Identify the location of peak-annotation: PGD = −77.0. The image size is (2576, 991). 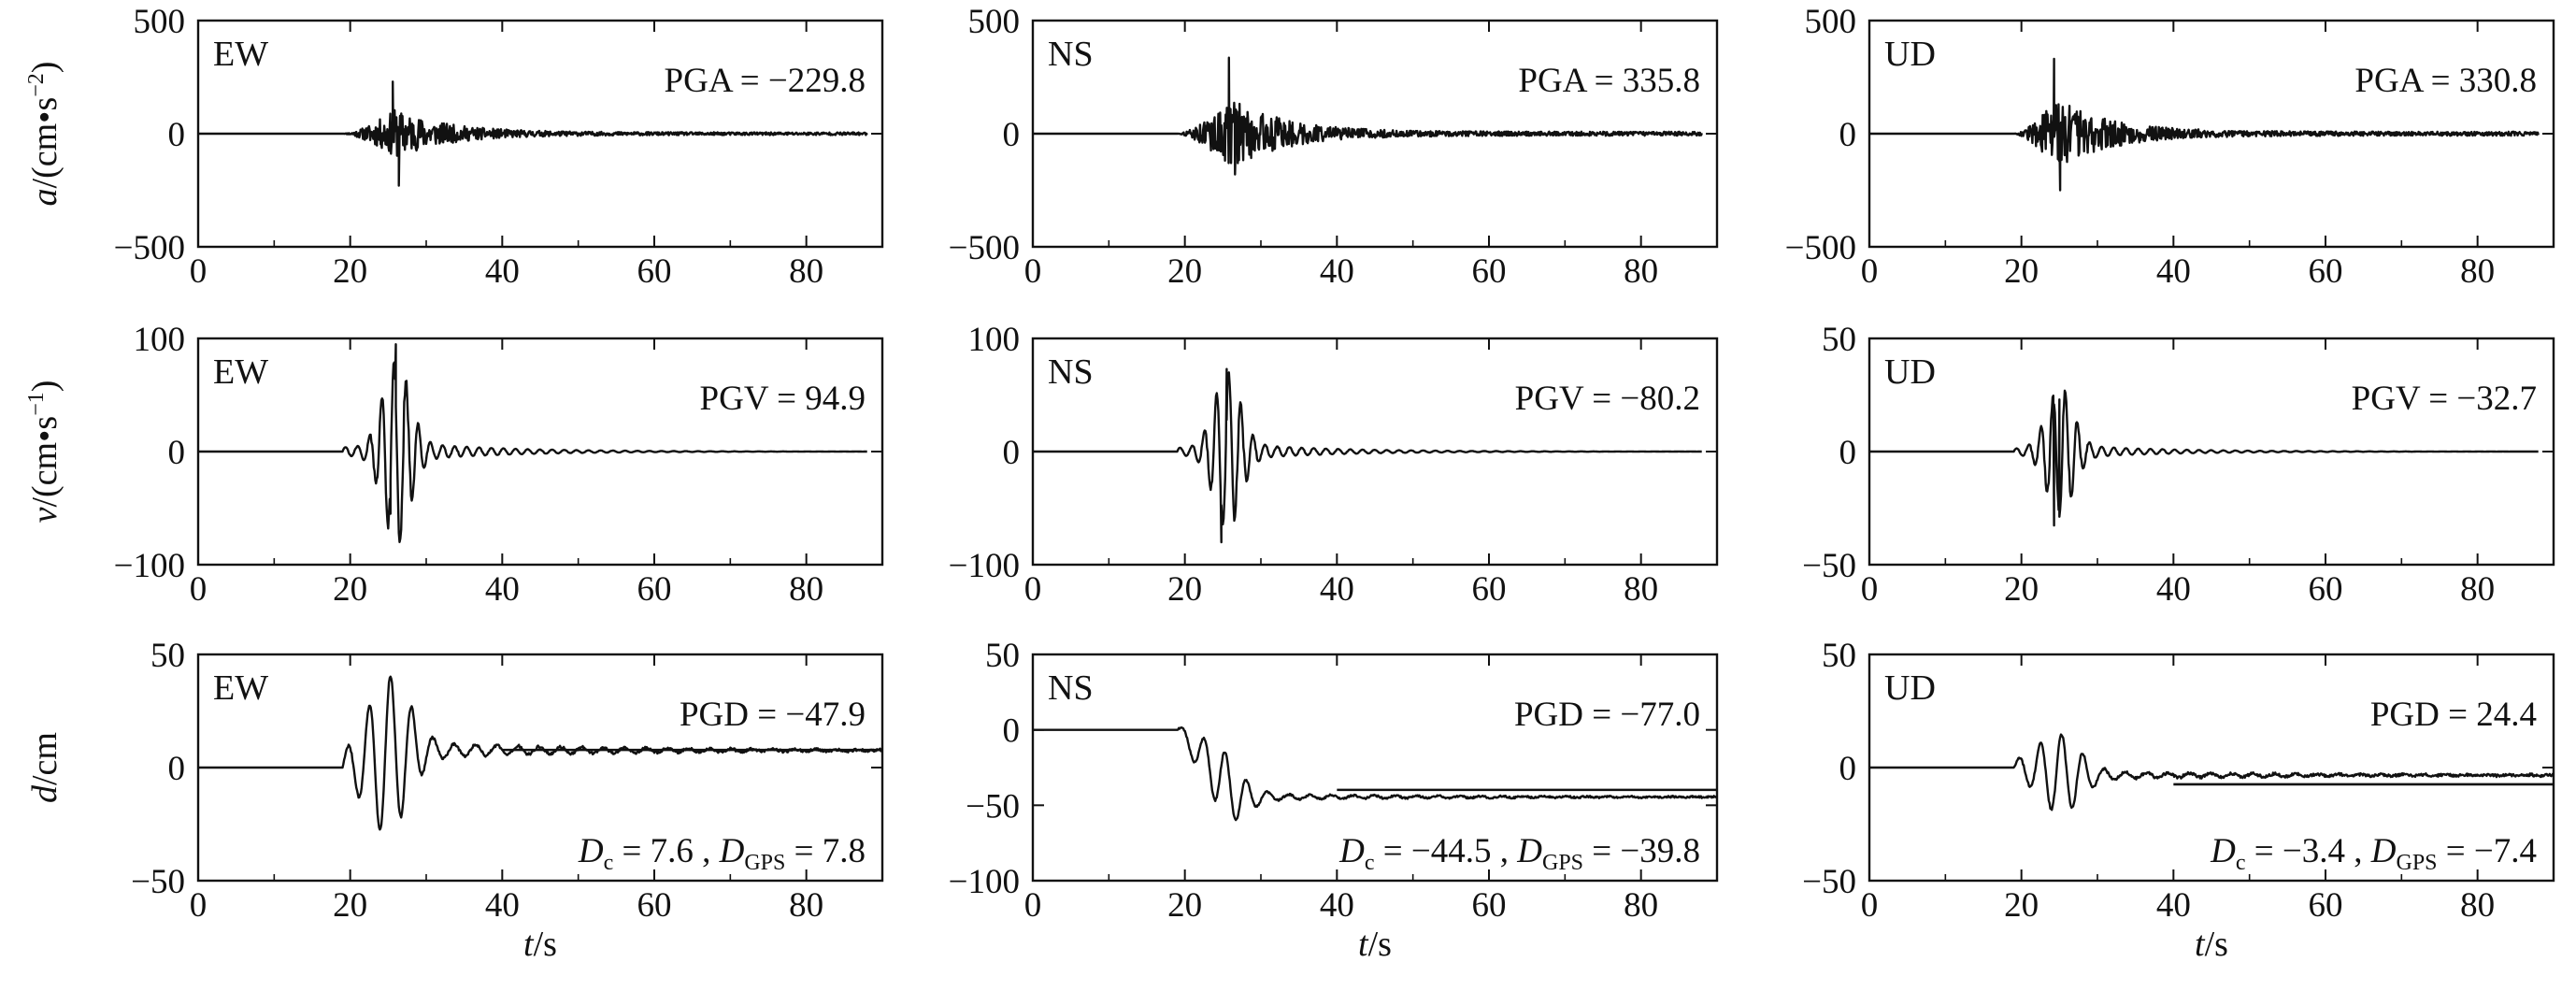
(1607, 715).